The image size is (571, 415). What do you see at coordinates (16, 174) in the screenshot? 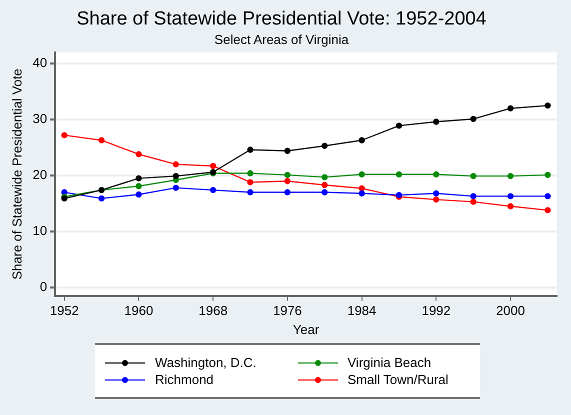
I see `y-axis-title: Share of Statewide Presidential Vote` at bounding box center [16, 174].